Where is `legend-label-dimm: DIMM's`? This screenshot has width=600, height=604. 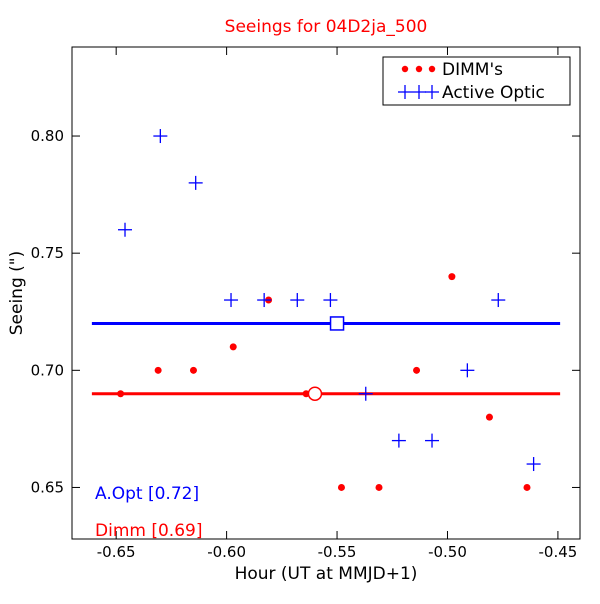 legend-label-dimm: DIMM's is located at coordinates (472, 70).